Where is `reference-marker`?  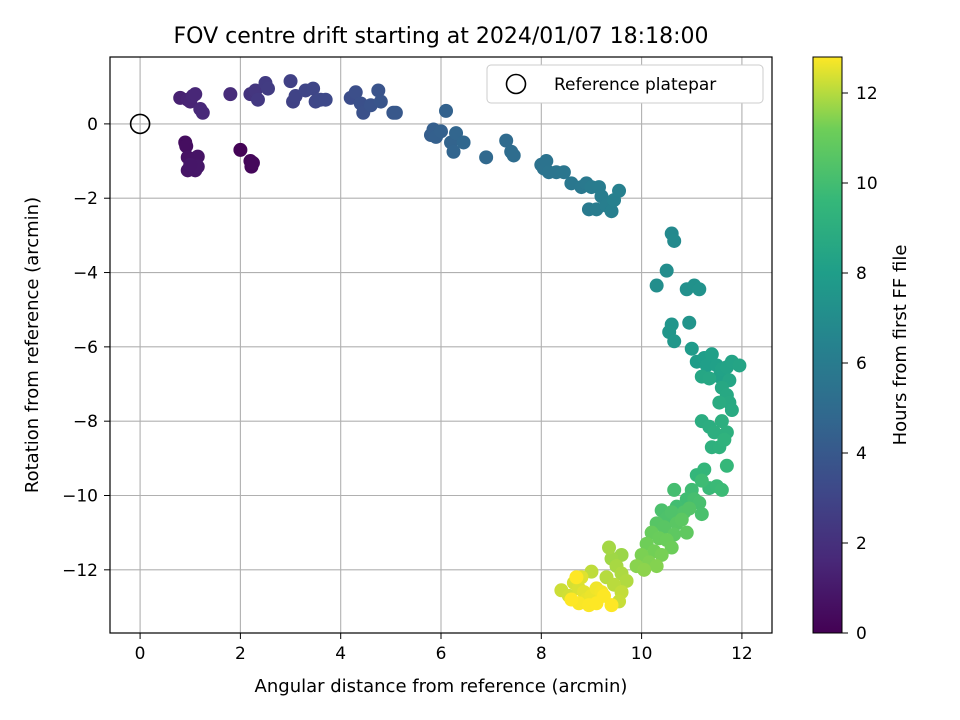
reference-marker is located at coordinates (140, 124).